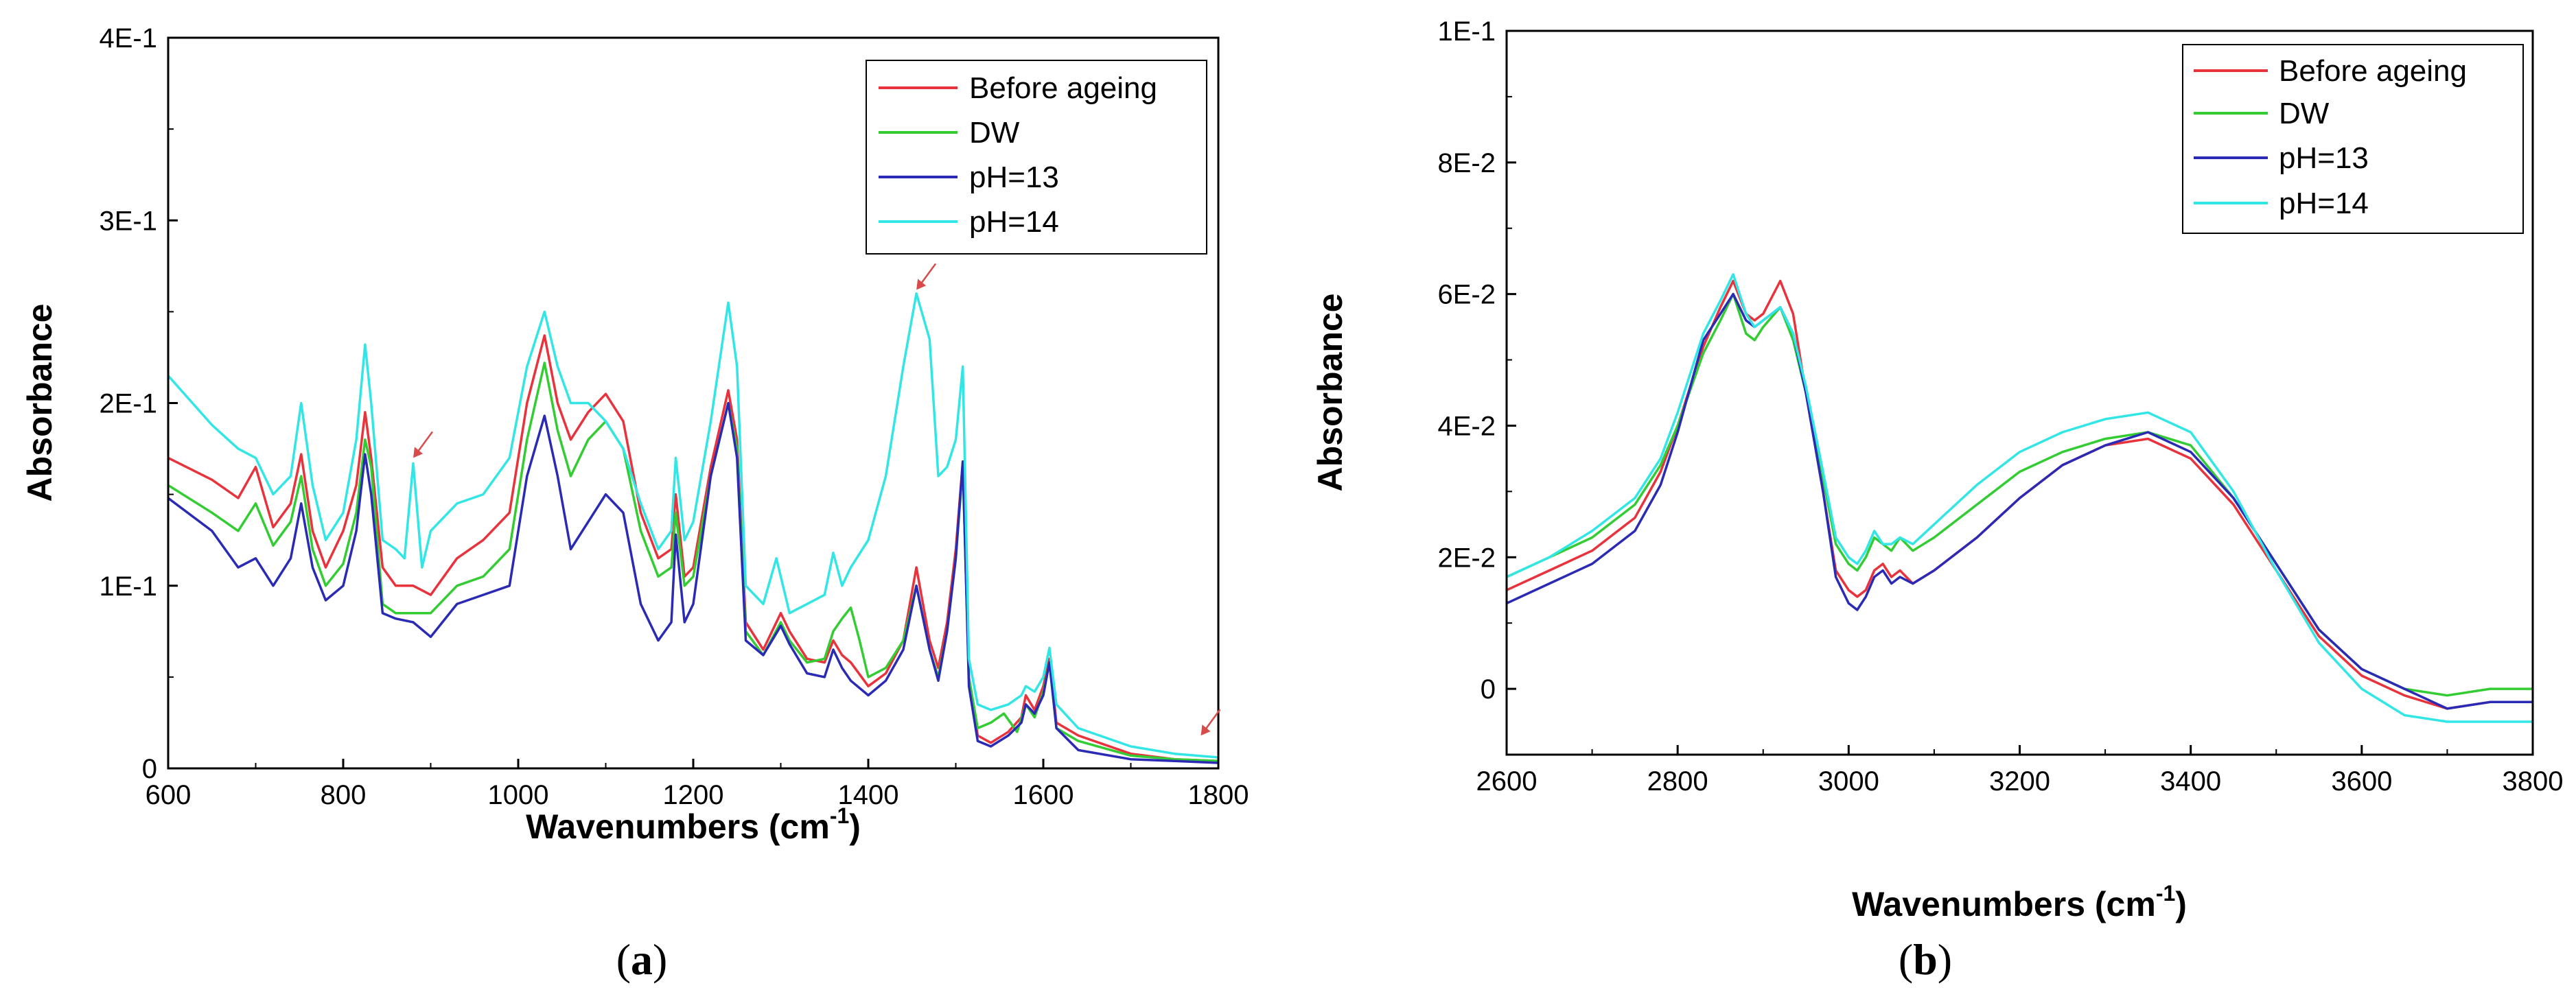 Image resolution: width=2576 pixels, height=1003 pixels. What do you see at coordinates (1014, 177) in the screenshot?
I see `legend-label-ph13-a: pH=13` at bounding box center [1014, 177].